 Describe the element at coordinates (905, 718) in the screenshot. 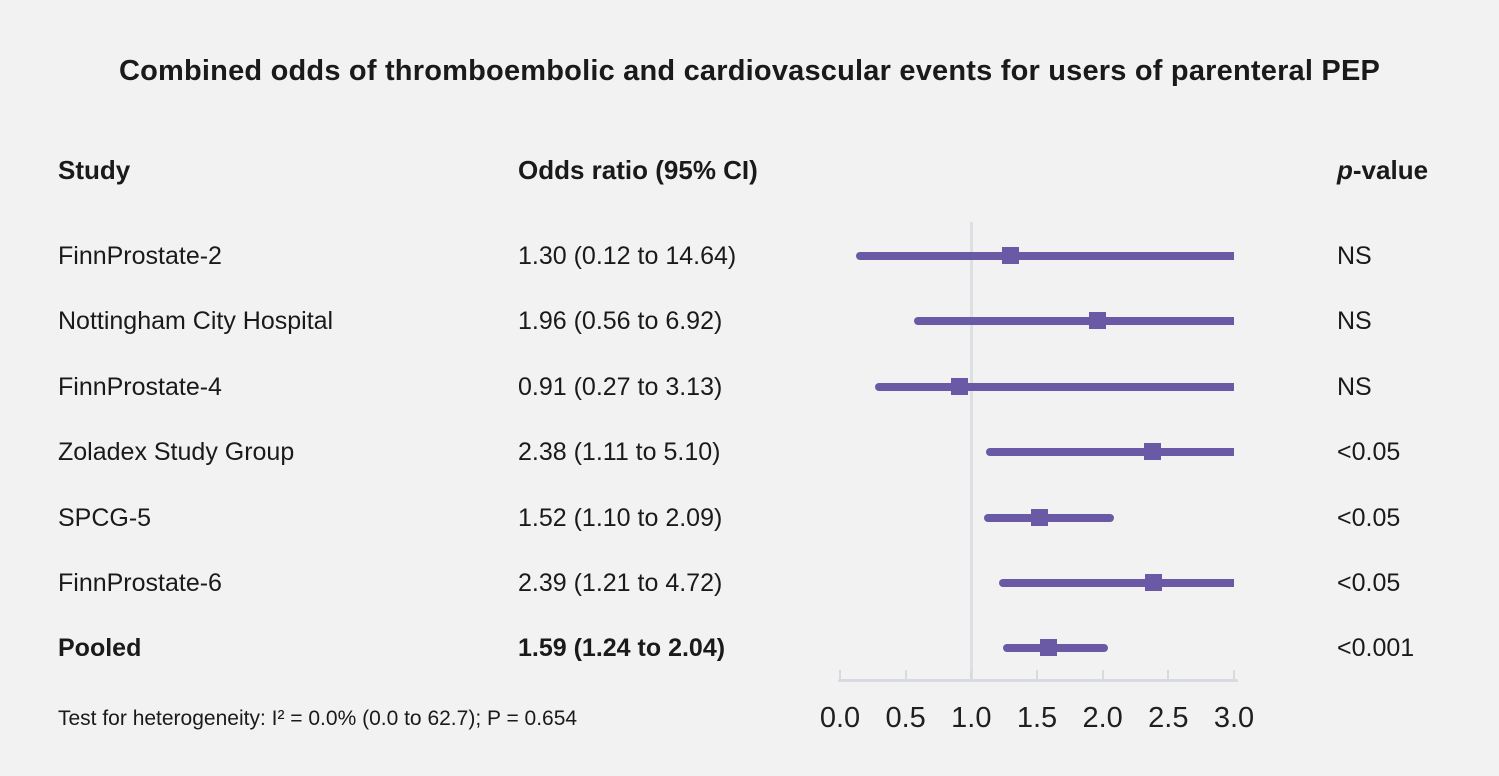

I see `x-axis-tick-label: 0.5` at that location.